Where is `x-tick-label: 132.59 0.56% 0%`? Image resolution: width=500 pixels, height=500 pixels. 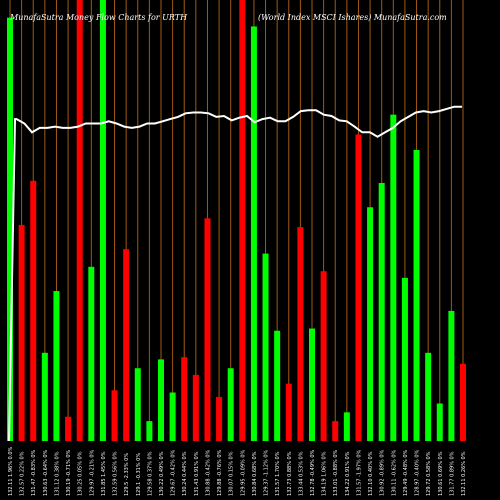
x-tick-label: 132.59 0.56% 0% is located at coordinates (116, 473).